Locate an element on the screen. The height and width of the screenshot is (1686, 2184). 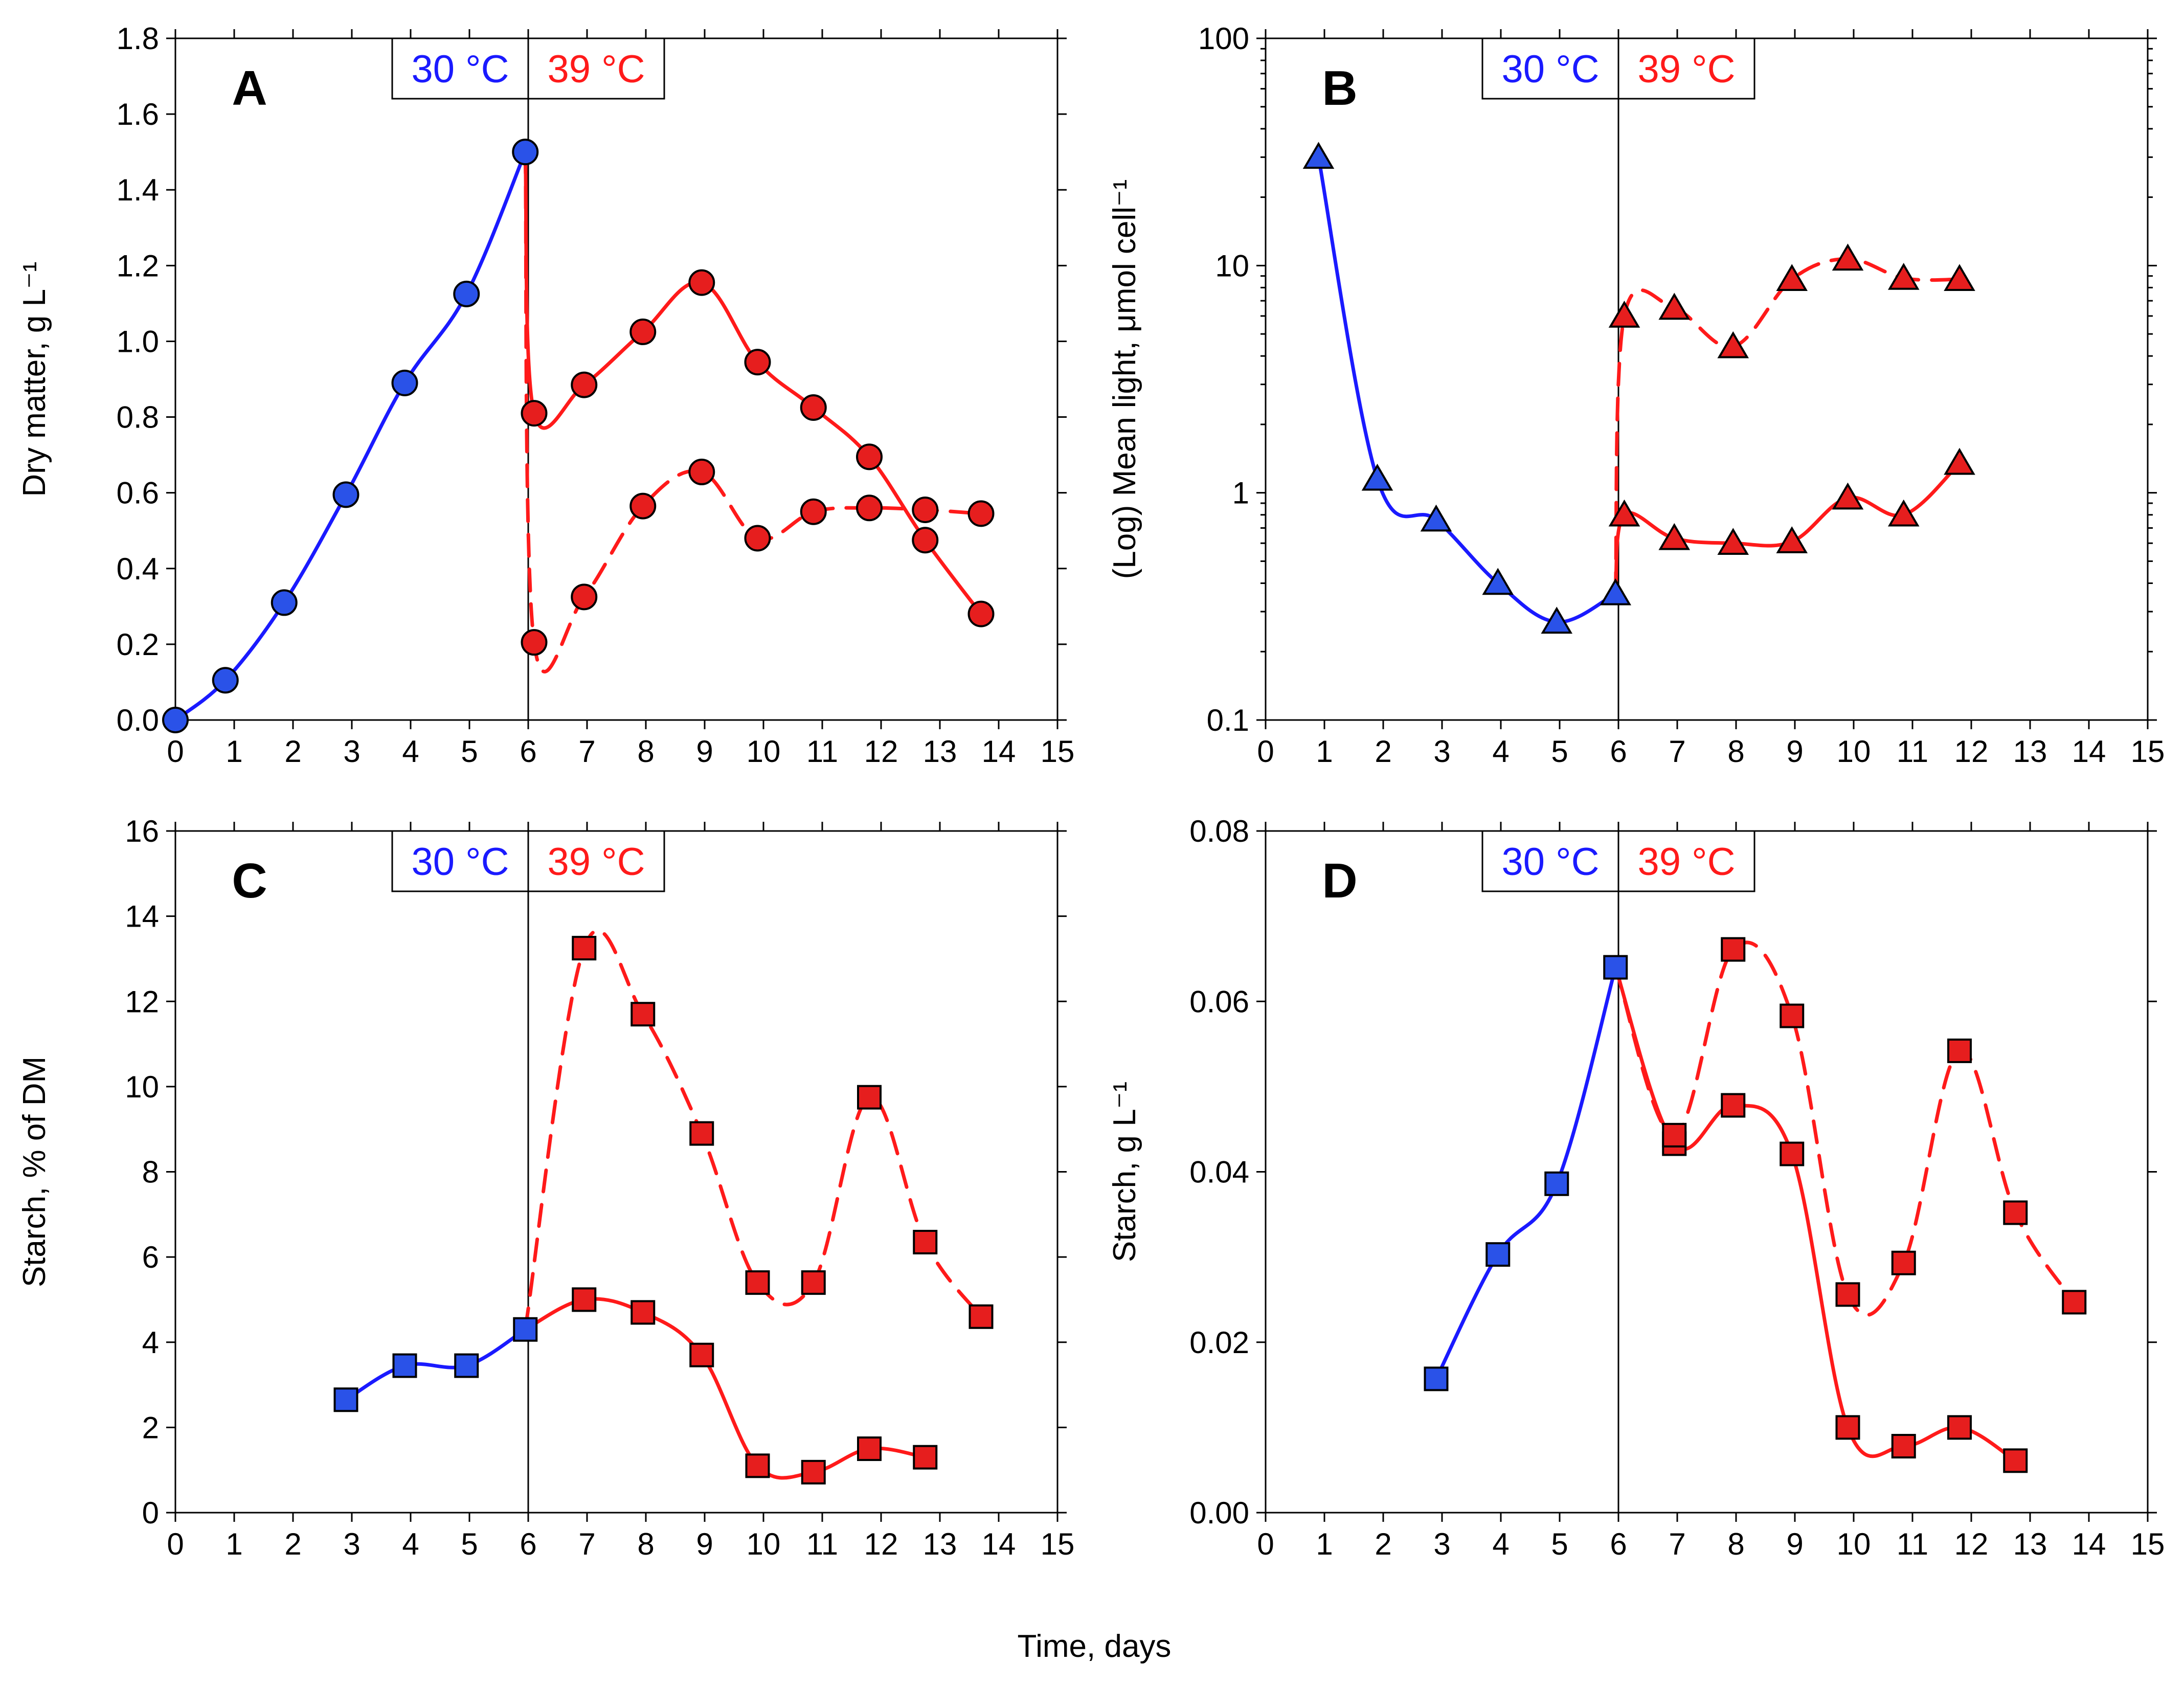
y-tick-label-a: 0.8 is located at coordinates (138, 418).